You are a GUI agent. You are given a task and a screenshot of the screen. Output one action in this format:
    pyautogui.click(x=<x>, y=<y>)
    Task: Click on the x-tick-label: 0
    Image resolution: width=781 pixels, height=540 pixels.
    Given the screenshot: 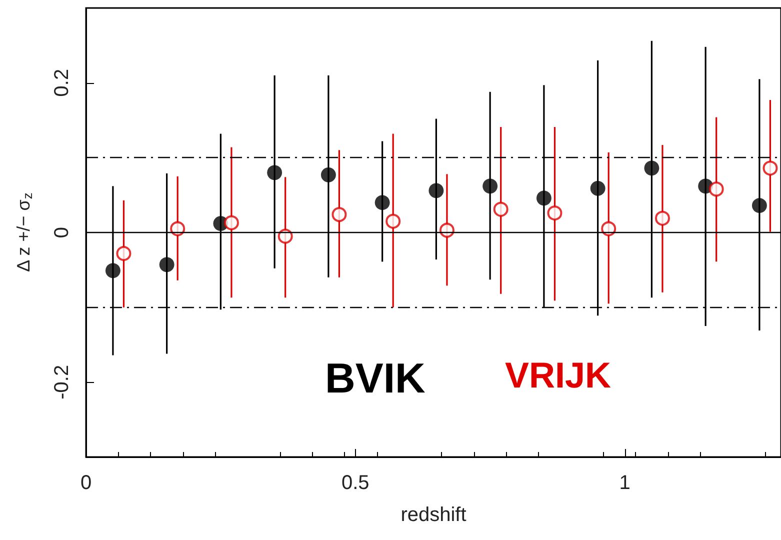 What is the action you would take?
    pyautogui.click(x=86, y=483)
    